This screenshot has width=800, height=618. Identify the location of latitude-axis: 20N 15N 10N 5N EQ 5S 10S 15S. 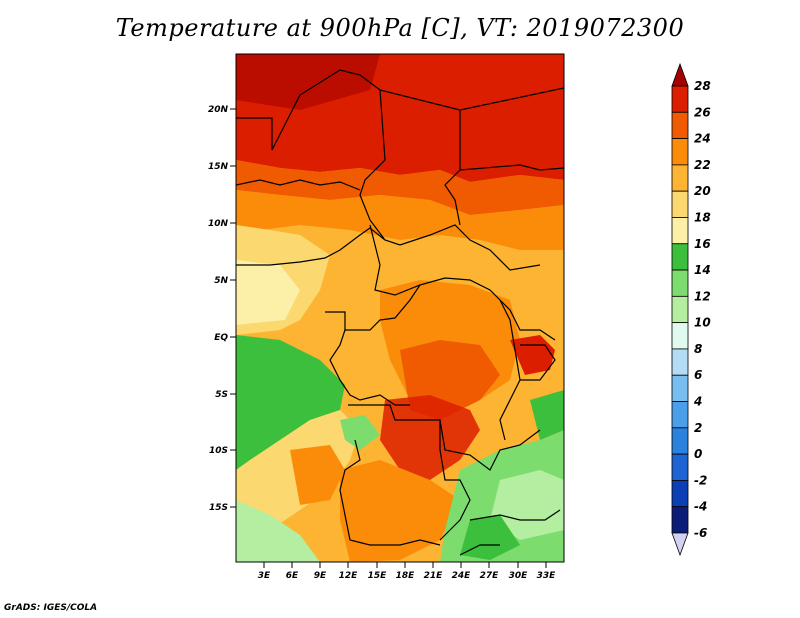
(222, 309).